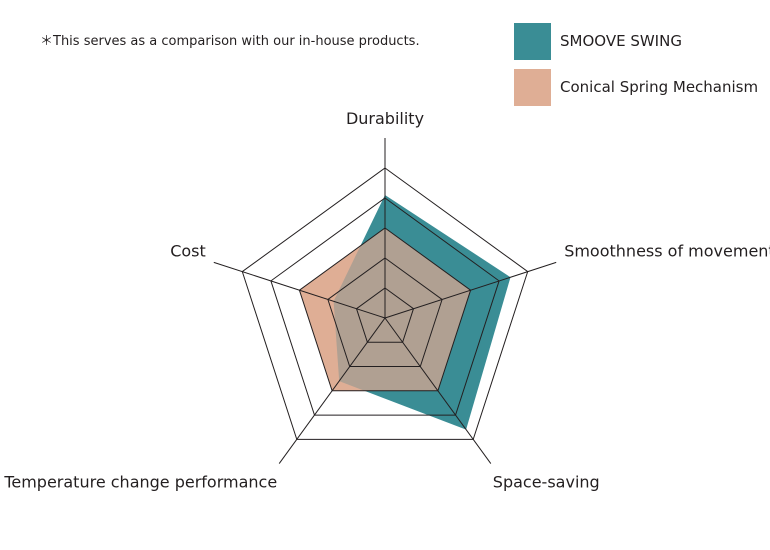 Image resolution: width=770 pixels, height=550 pixels. What do you see at coordinates (188, 250) in the screenshot?
I see `axis-label-cost: Cost` at bounding box center [188, 250].